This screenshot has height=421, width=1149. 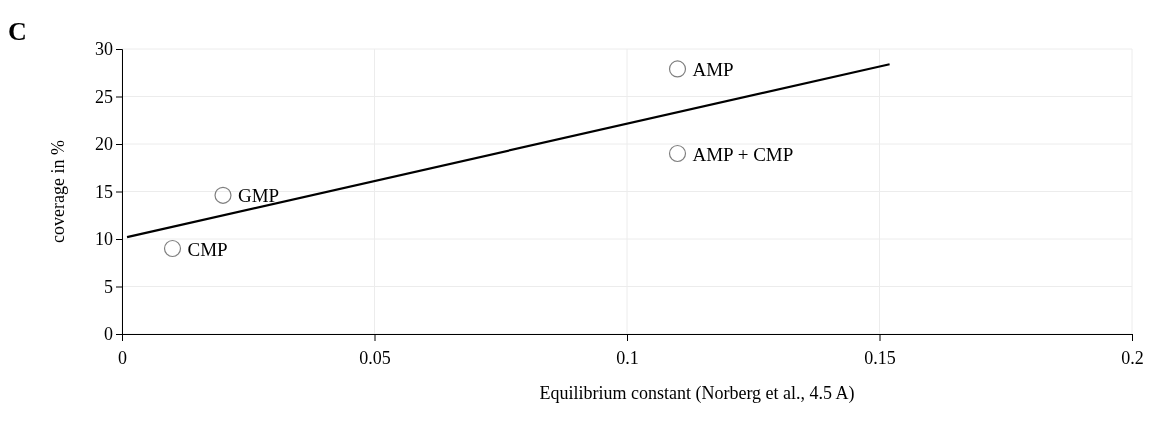 I want to click on y-axis-title: coverage in %, so click(x=58, y=191).